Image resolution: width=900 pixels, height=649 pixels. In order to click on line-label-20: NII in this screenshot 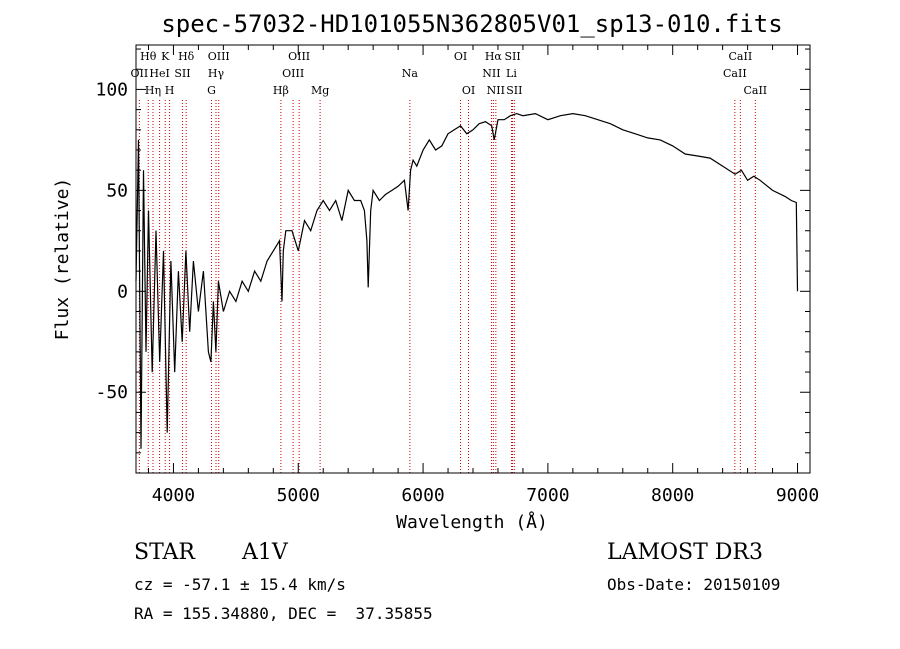, I will do `click(496, 90)`.